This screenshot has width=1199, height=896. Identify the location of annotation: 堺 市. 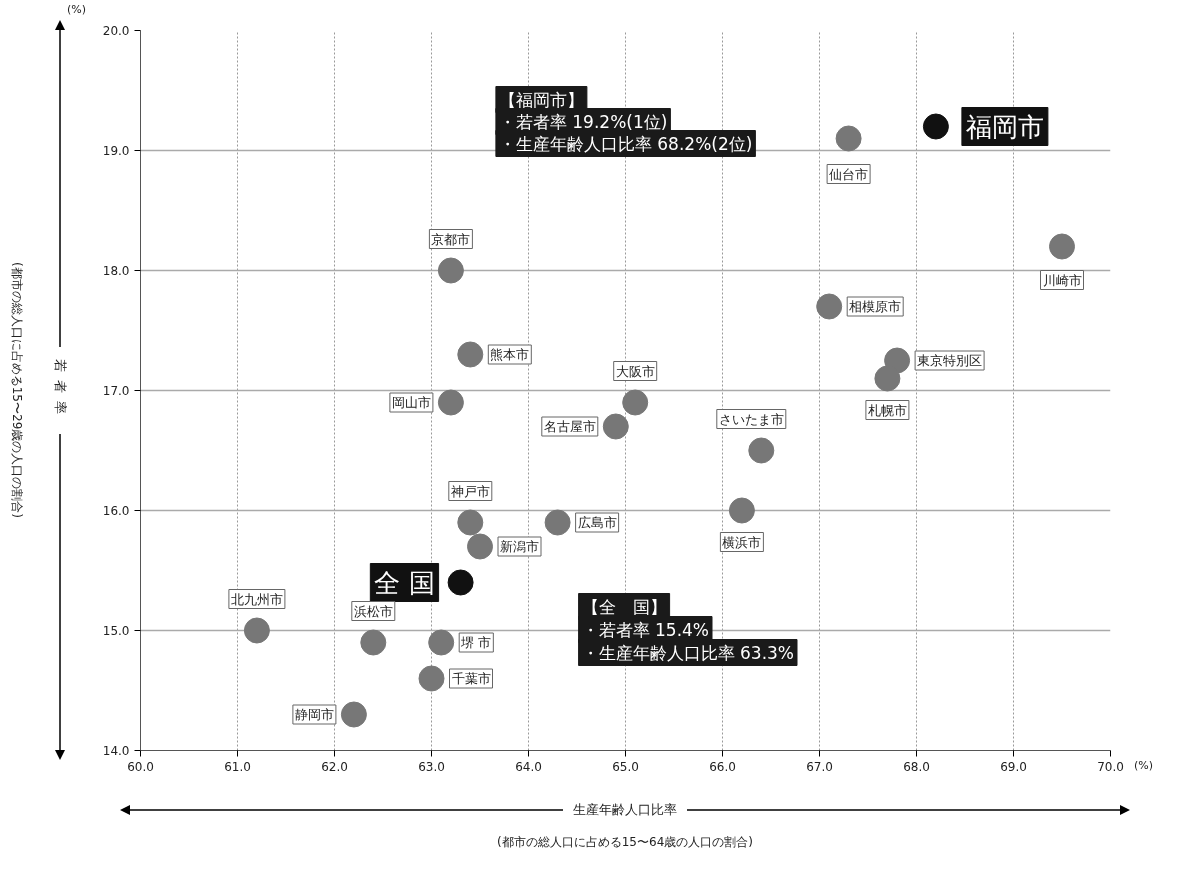
(476, 642).